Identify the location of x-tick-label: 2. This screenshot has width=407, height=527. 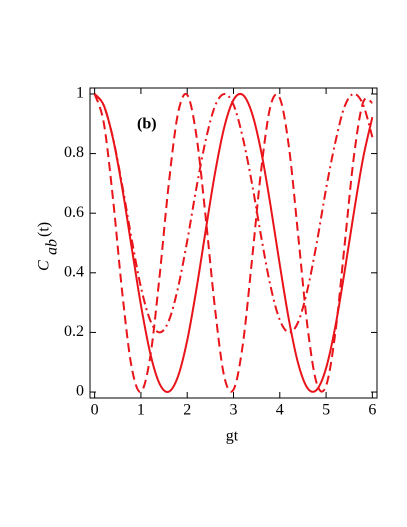
(187, 410).